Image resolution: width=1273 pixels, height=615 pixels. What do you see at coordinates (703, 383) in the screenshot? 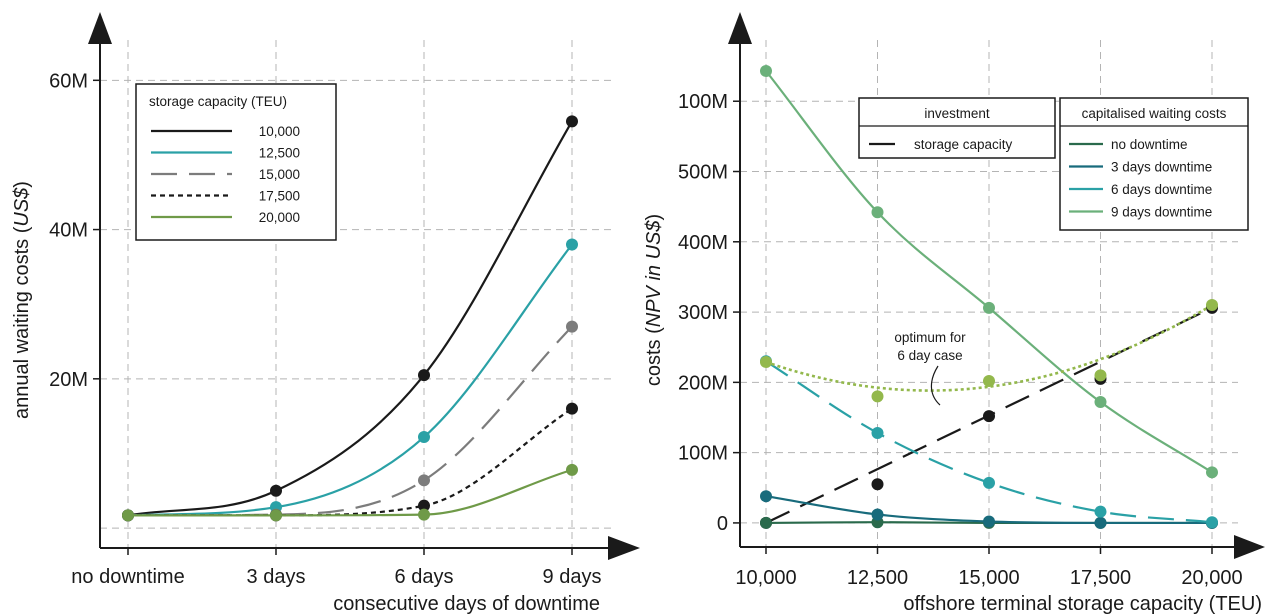
I see `right-y-tick-label: 200M` at bounding box center [703, 383].